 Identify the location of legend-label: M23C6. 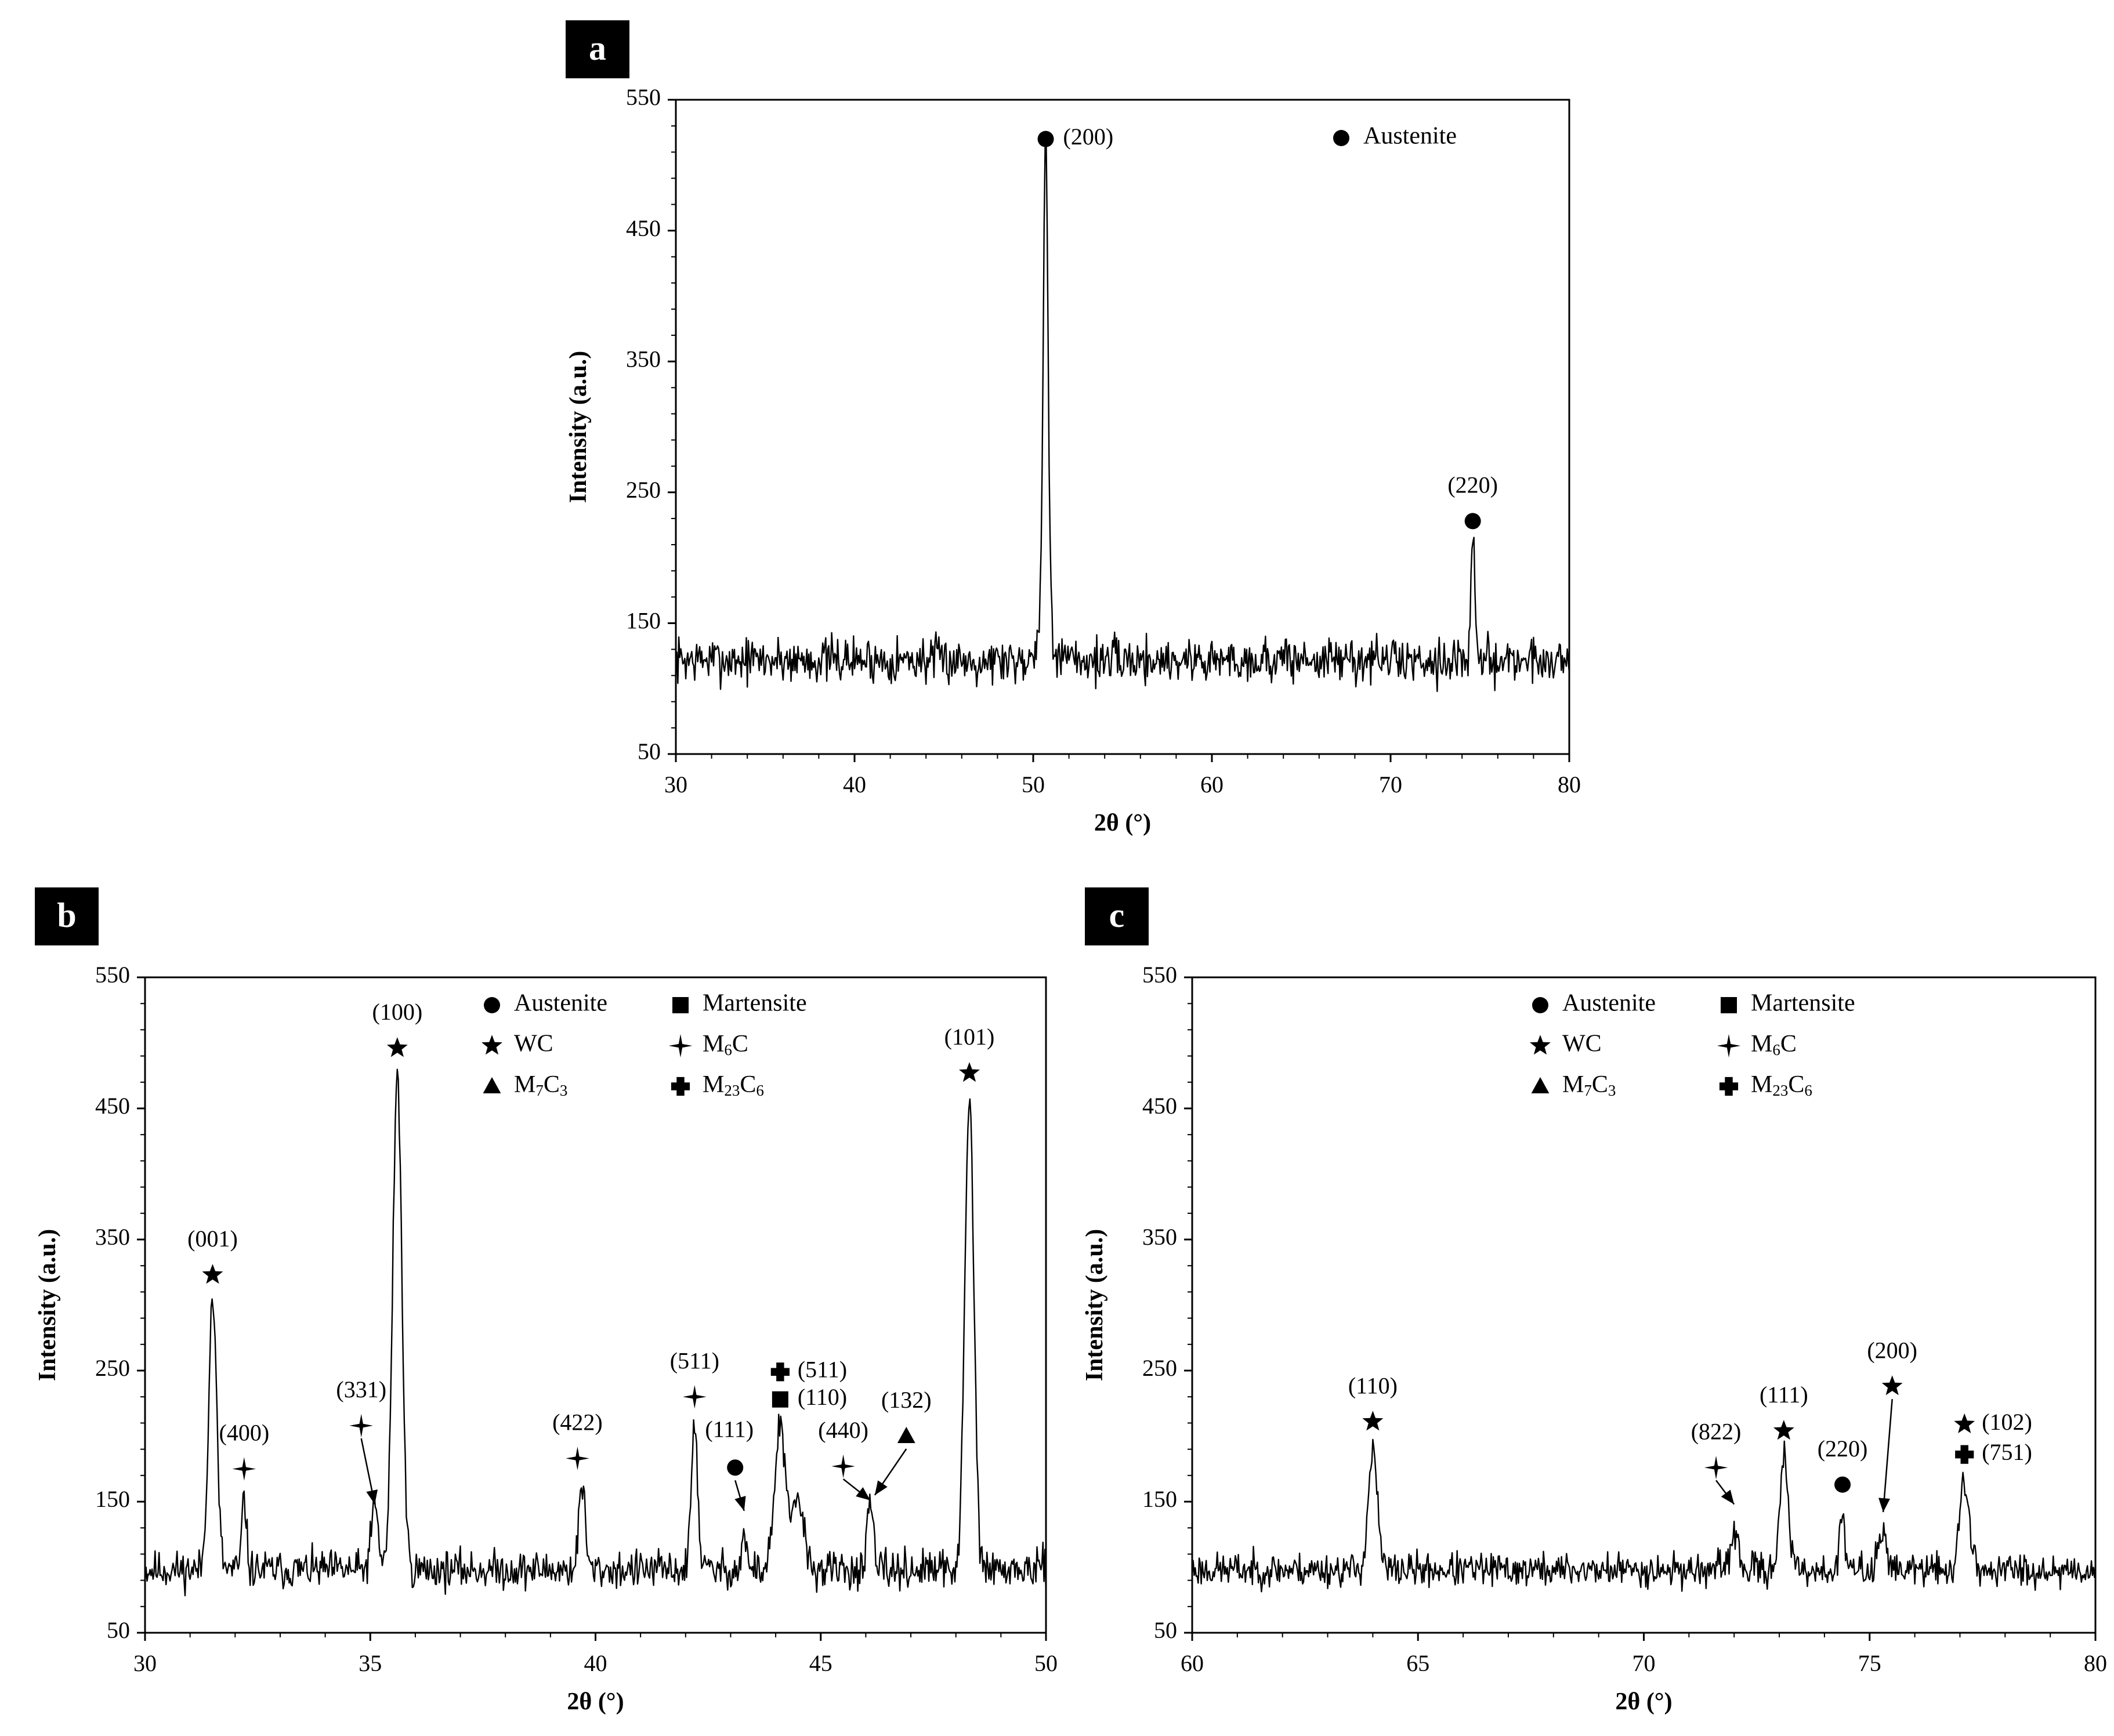
(734, 1085).